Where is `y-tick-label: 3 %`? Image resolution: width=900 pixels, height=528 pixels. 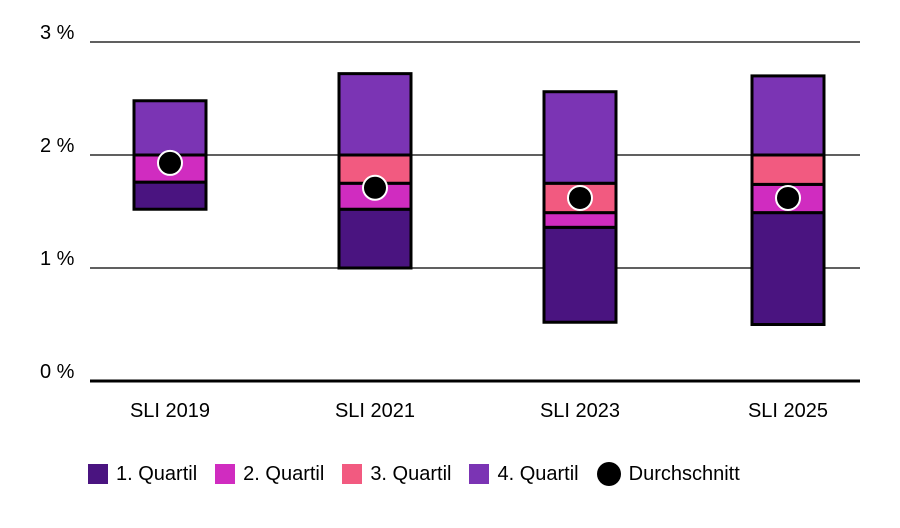
y-tick-label: 3 % is located at coordinates (57, 33).